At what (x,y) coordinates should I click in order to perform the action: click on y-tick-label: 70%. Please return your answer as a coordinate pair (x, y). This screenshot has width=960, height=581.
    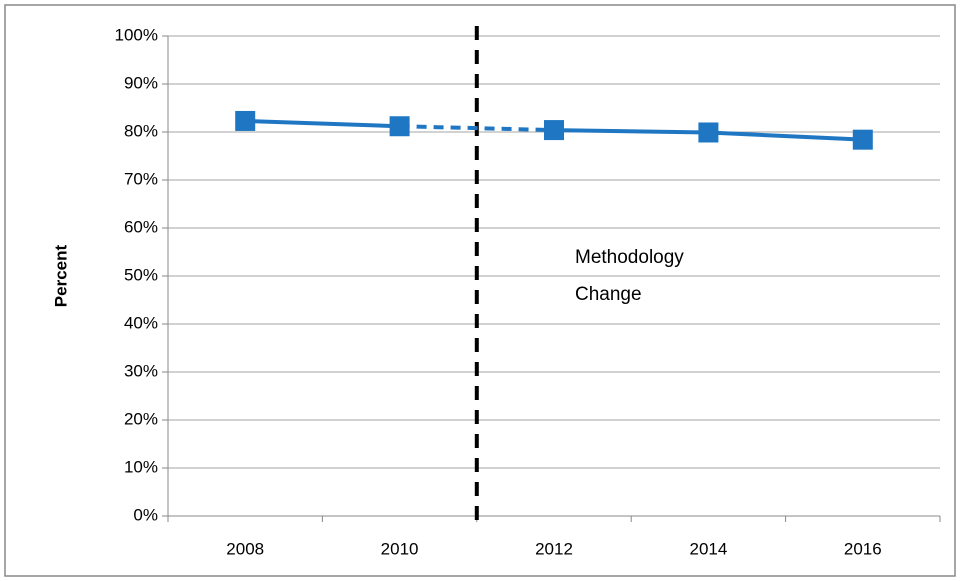
    Looking at the image, I should click on (141, 178).